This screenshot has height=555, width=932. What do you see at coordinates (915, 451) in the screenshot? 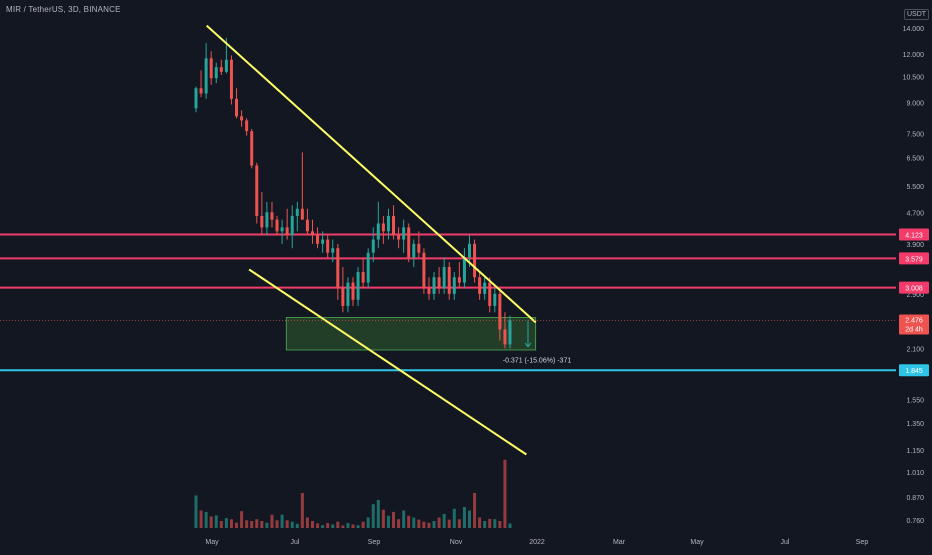
I see `price-axis-tick: 1.150` at bounding box center [915, 451].